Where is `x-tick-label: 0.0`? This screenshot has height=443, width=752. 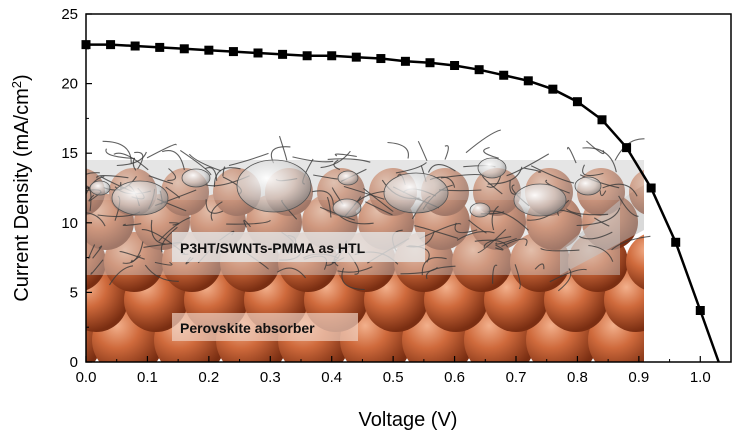 x-tick-label: 0.0 is located at coordinates (86, 377).